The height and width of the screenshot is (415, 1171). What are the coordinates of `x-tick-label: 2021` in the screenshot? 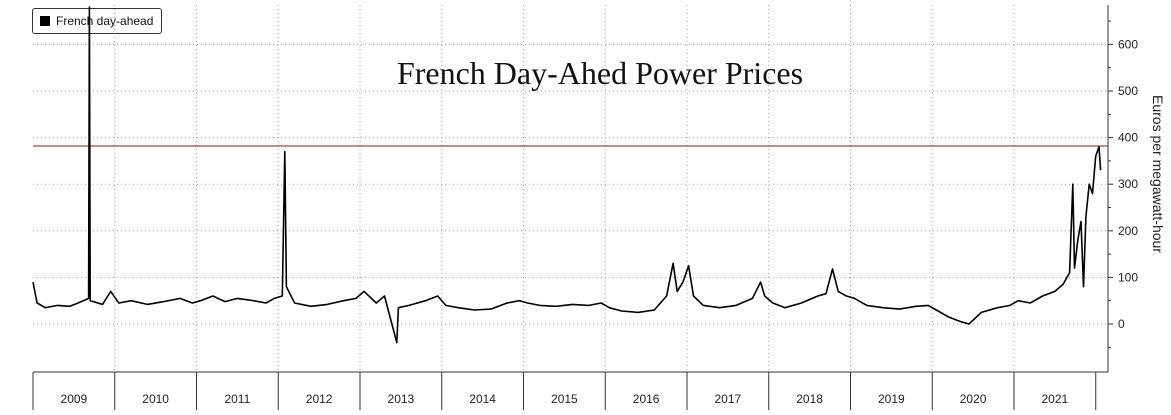 It's located at (1055, 399).